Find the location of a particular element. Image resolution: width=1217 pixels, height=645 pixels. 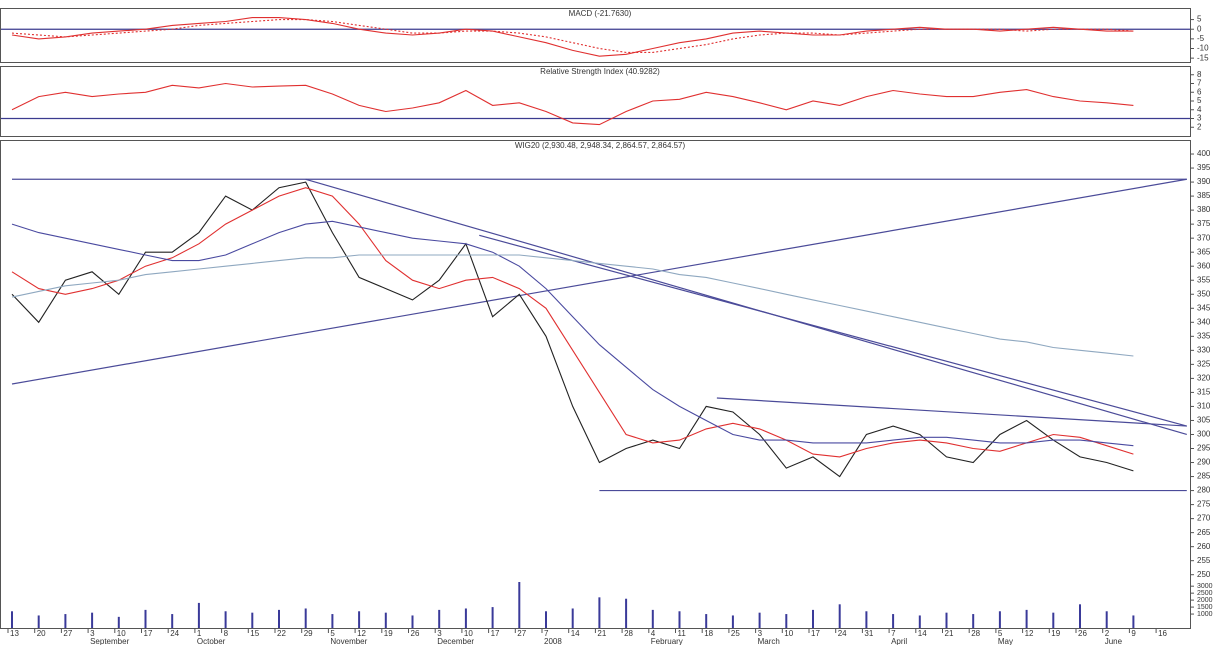

y-tick-label: 380 is located at coordinates (1204, 209).